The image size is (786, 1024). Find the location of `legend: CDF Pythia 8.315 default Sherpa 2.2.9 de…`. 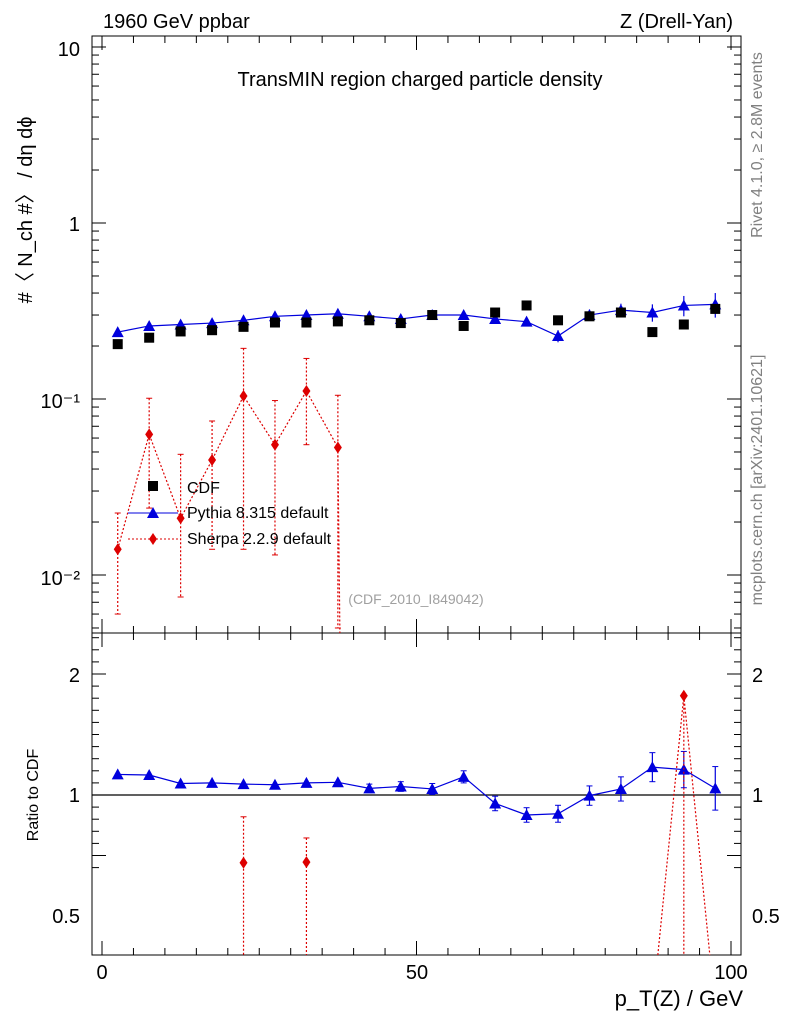

legend: CDF Pythia 8.315 default Sherpa 2.2.9 de… is located at coordinates (230, 514).